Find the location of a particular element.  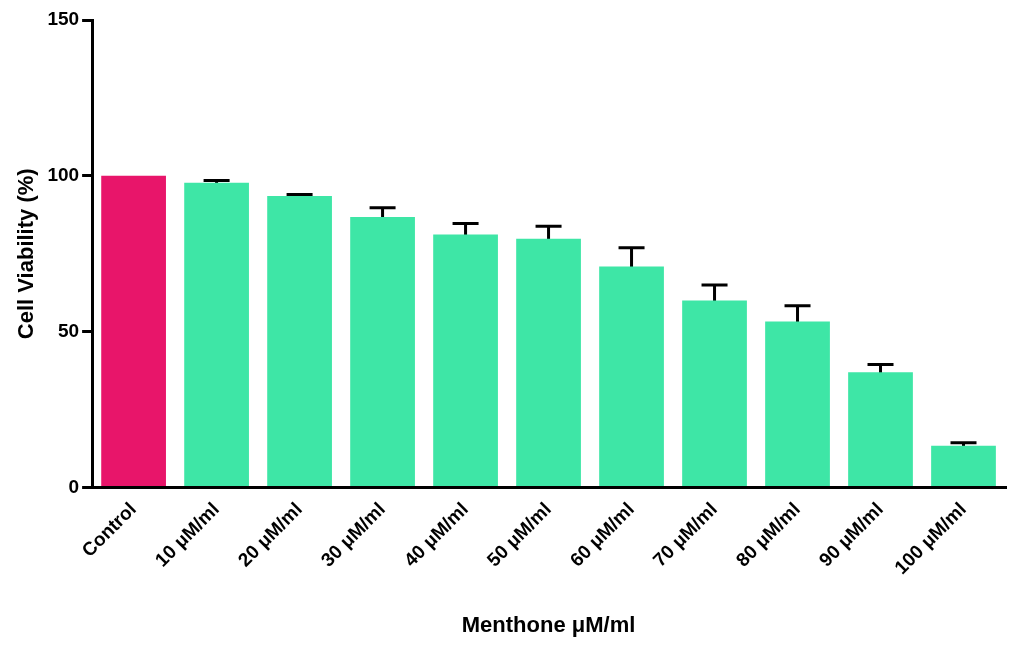

y-tick-label: 150 is located at coordinates (63, 19).